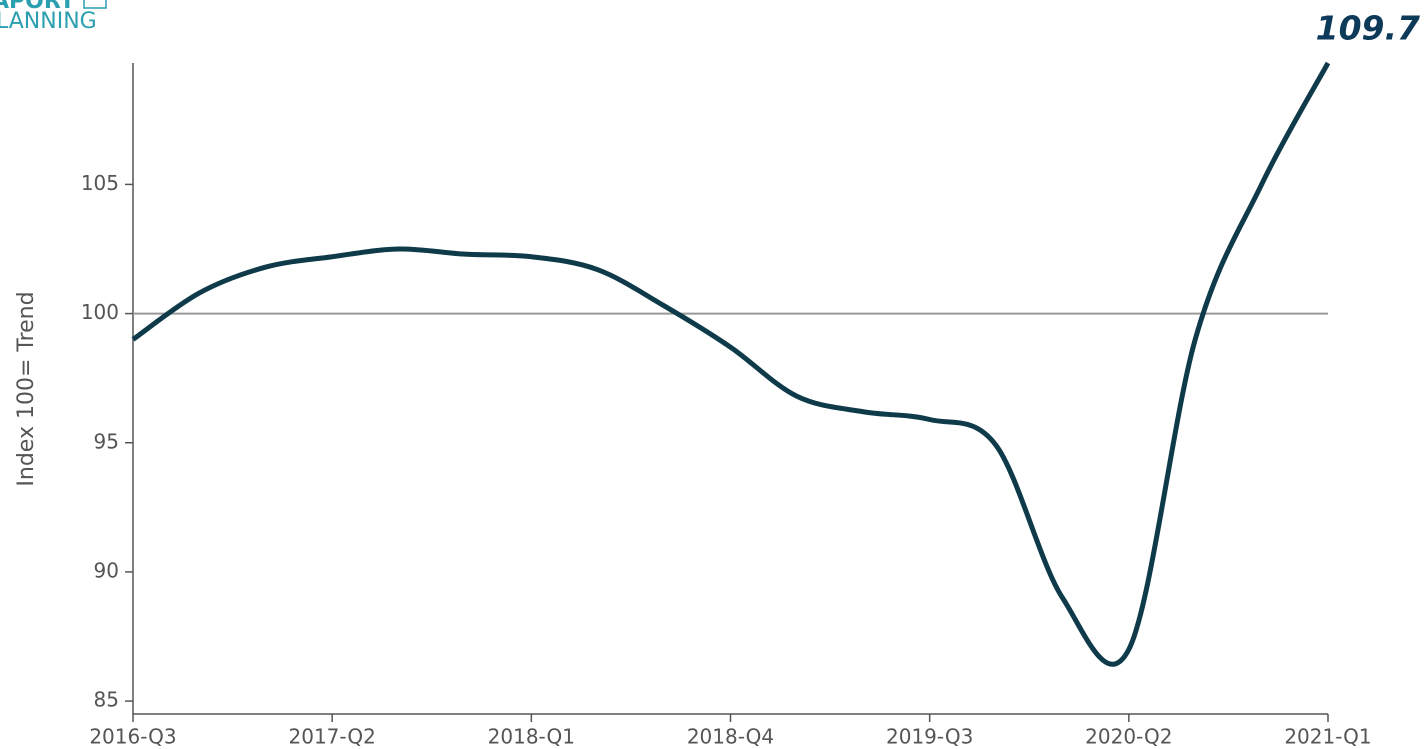 The image size is (1427, 749). Describe the element at coordinates (106, 441) in the screenshot. I see `y-tick-label: 95` at that location.